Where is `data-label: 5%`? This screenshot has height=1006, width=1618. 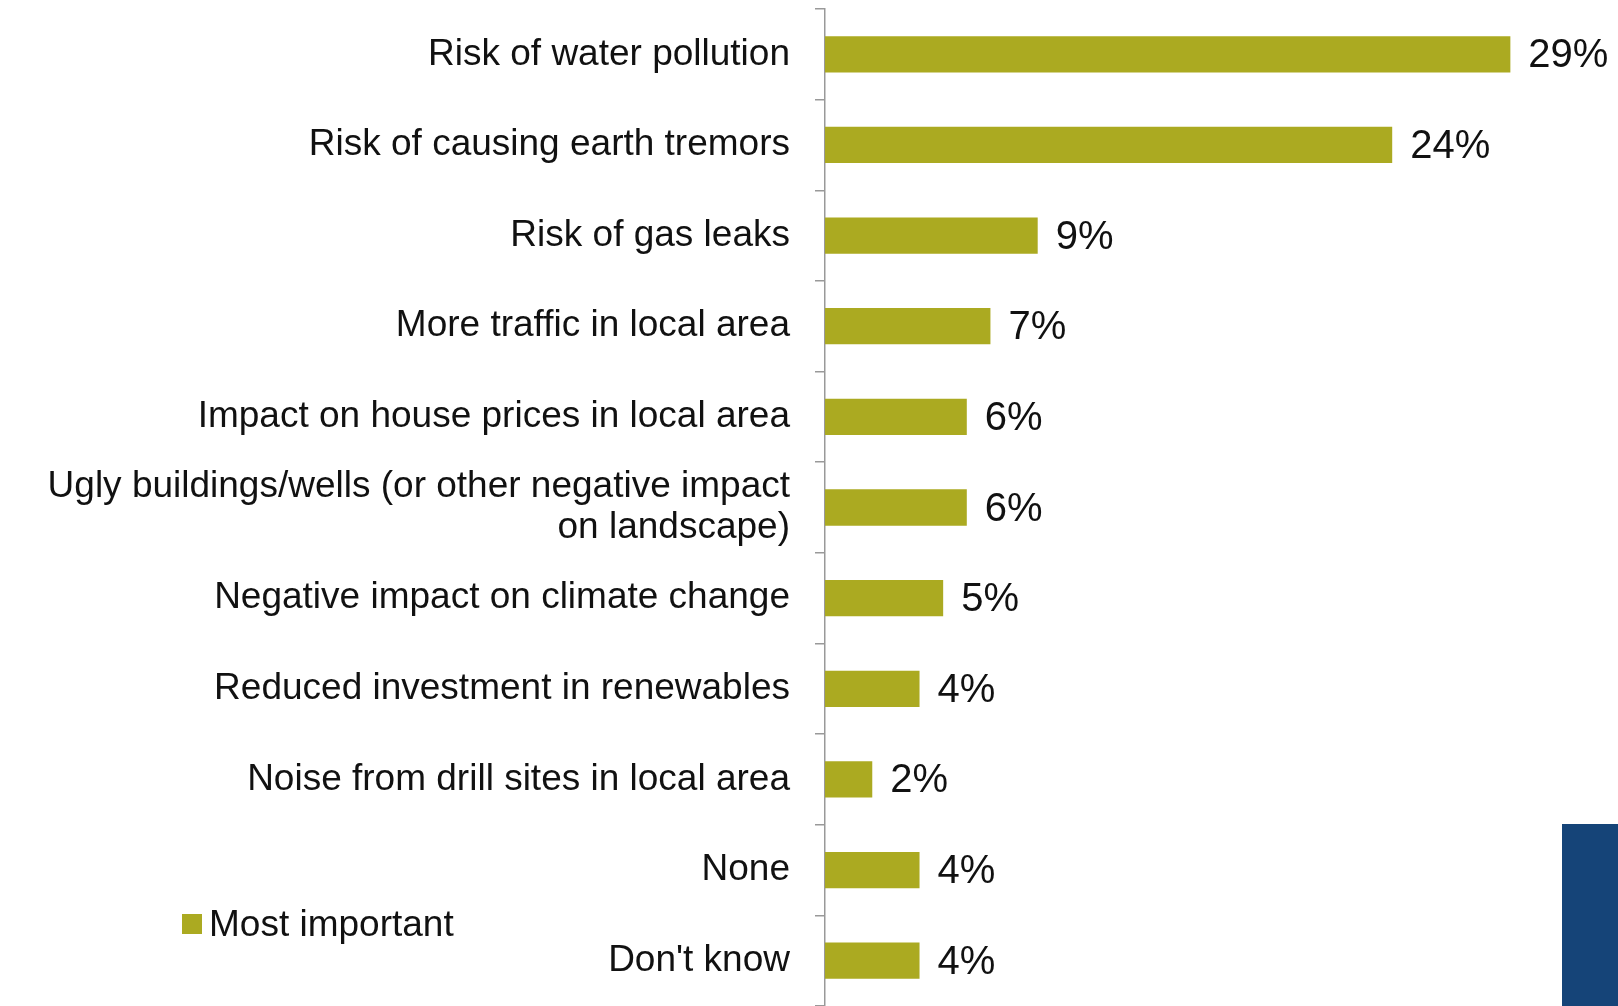
data-label: 5% is located at coordinates (990, 597).